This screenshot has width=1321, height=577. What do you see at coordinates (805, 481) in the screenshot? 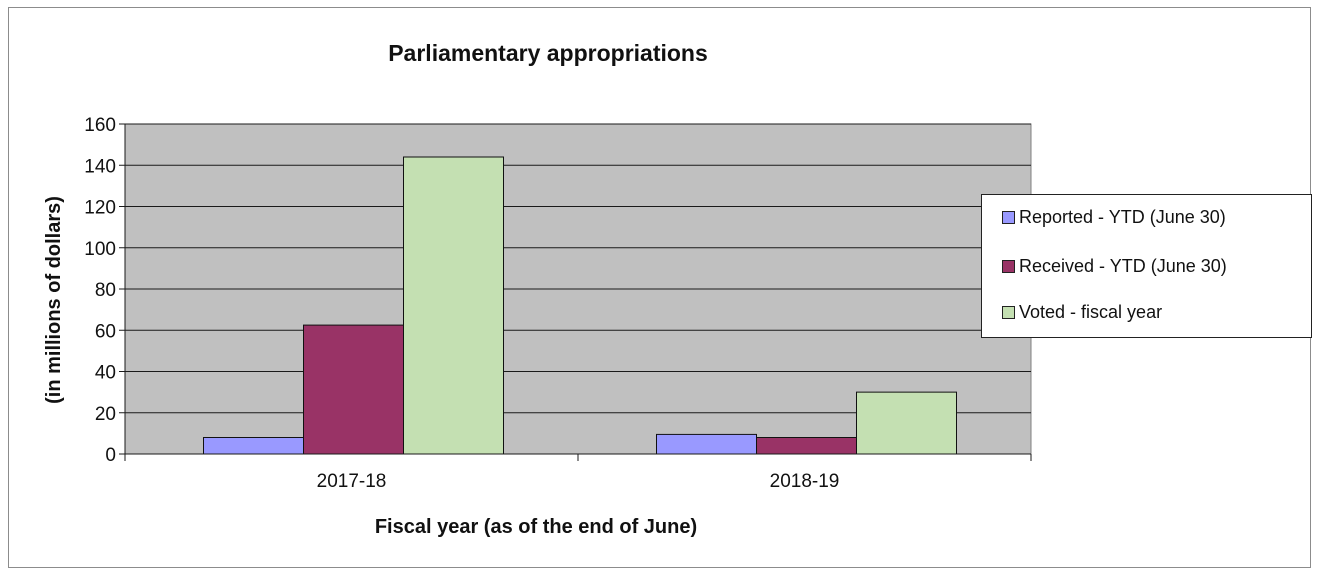
I see `x-tick-label: 2018-19` at bounding box center [805, 481].